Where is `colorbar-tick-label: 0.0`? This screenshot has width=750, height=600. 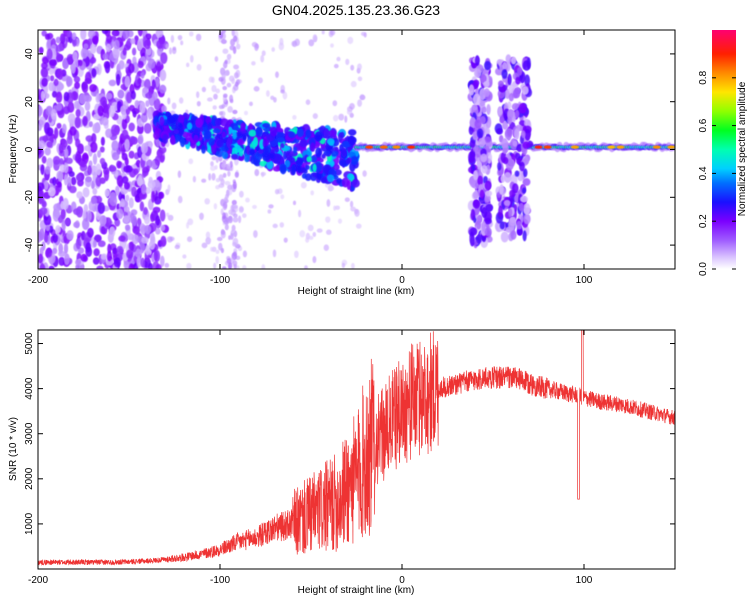
colorbar-tick-label: 0.0 is located at coordinates (703, 269).